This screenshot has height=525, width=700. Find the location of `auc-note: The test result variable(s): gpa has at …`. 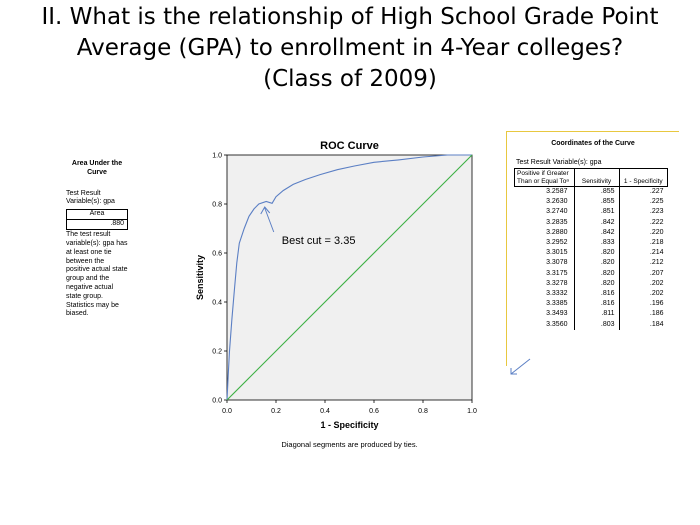

auc-note: The test result variable(s): gpa has at … is located at coordinates (97, 274).